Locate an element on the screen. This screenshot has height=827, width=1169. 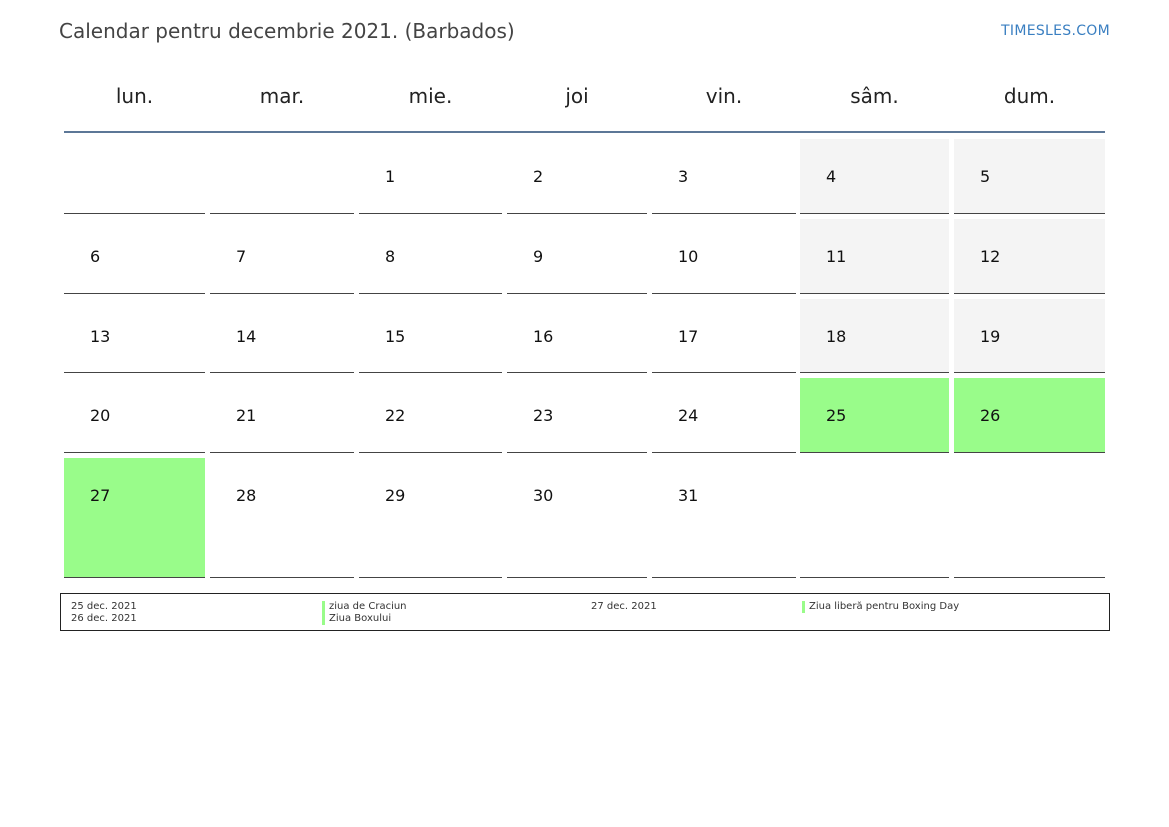
day-cell-weekend: 18 is located at coordinates (874, 336).